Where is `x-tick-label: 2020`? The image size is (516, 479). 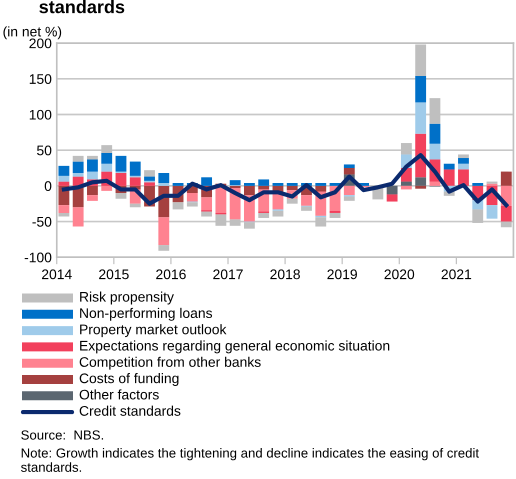 x-tick-label: 2020 is located at coordinates (399, 274).